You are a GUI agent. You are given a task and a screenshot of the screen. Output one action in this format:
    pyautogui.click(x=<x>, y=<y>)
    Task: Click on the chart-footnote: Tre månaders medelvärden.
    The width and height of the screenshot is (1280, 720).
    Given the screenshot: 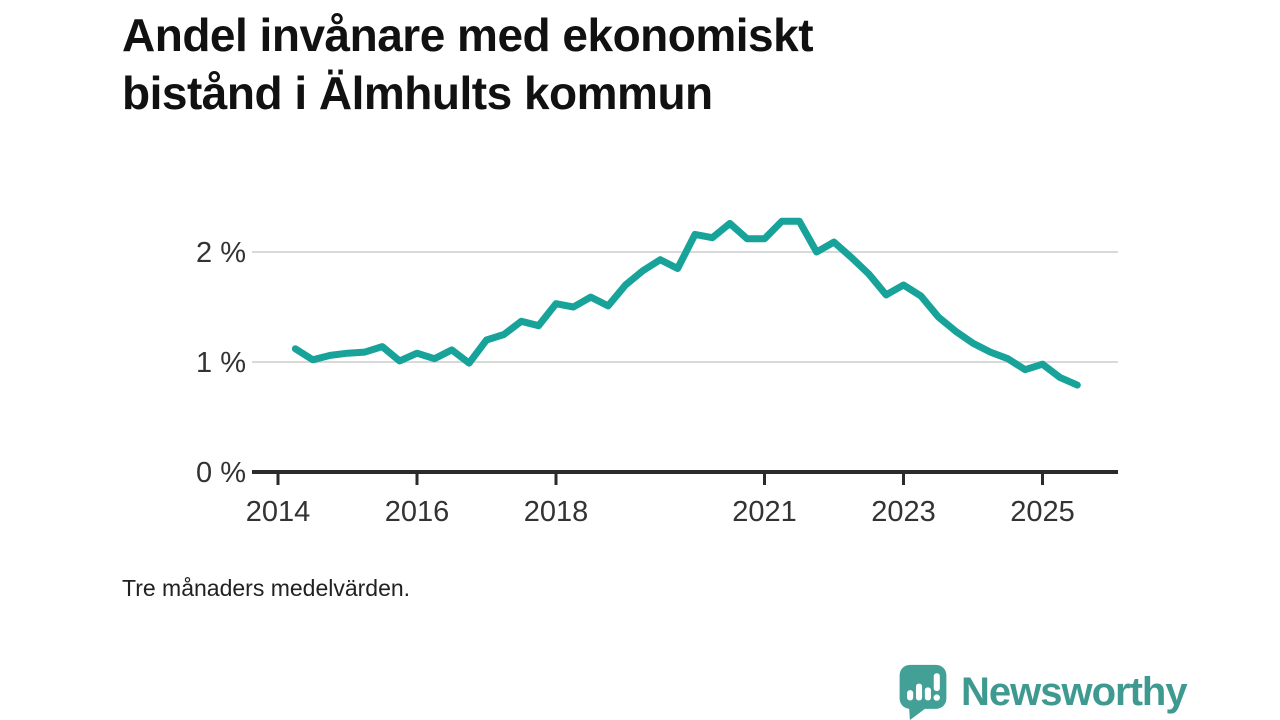 What is the action you would take?
    pyautogui.click(x=266, y=588)
    